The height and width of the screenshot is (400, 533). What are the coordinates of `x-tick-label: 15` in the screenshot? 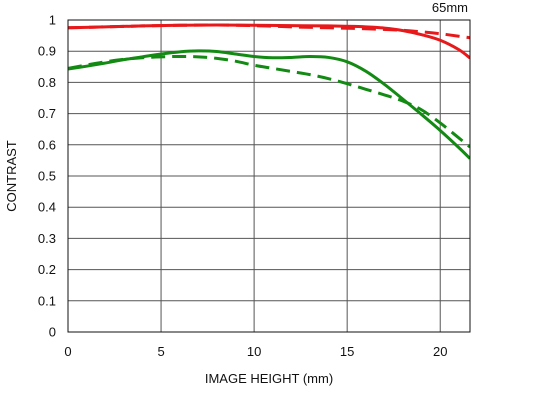 It's located at (347, 351).